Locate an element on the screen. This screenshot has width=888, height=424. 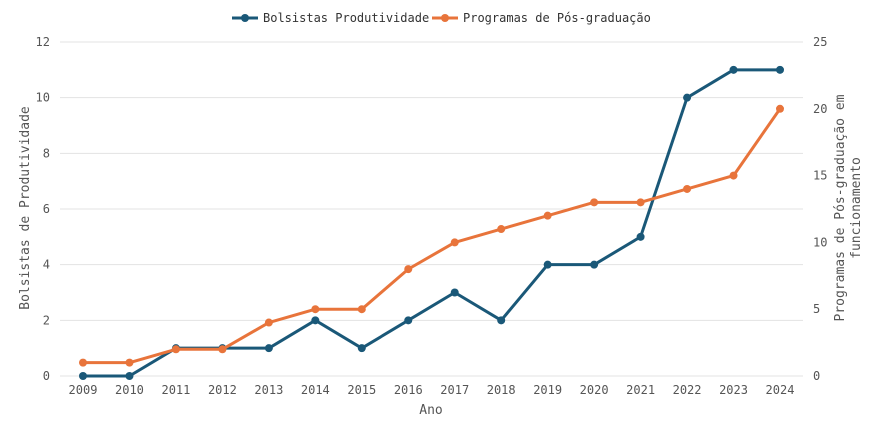
y-left-tick-label: 2 is located at coordinates (46, 320).